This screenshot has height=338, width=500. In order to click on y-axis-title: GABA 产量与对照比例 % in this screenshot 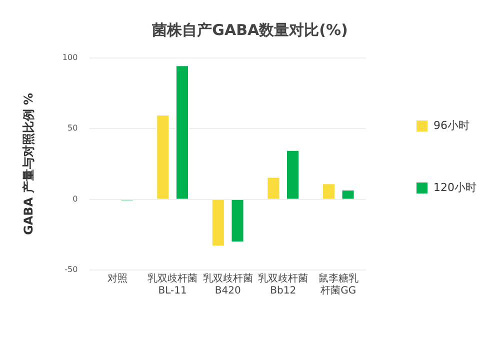, I will do `click(28, 164)`.